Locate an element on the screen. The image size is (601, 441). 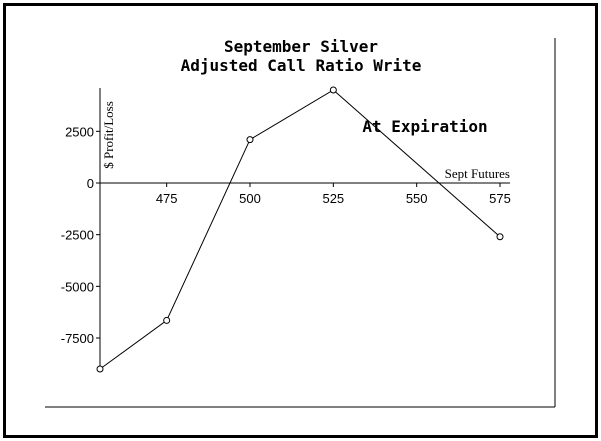
x-tick-label-475: 475 is located at coordinates (167, 198).